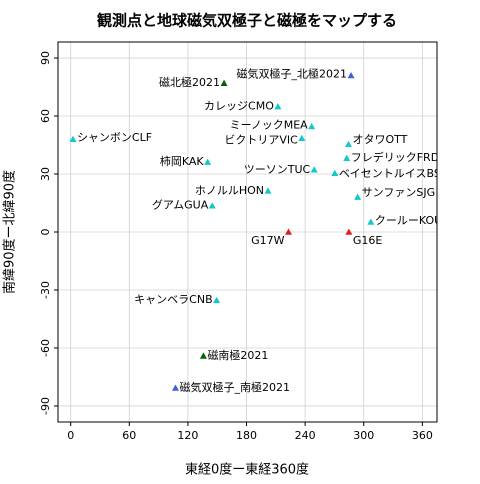 This screenshot has width=480, height=484. Describe the element at coordinates (239, 106) in the screenshot. I see `point-label: カレッジCMO` at that location.